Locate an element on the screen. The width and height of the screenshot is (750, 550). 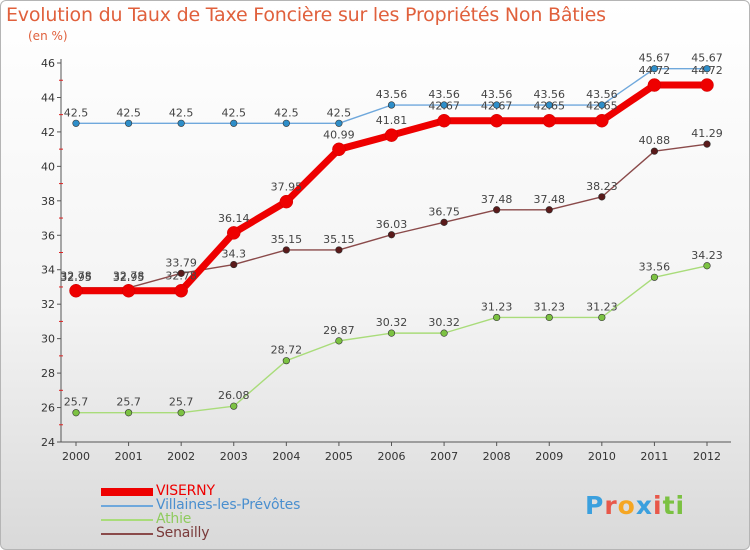
data-label-athie: 33.56 is located at coordinates (655, 266).